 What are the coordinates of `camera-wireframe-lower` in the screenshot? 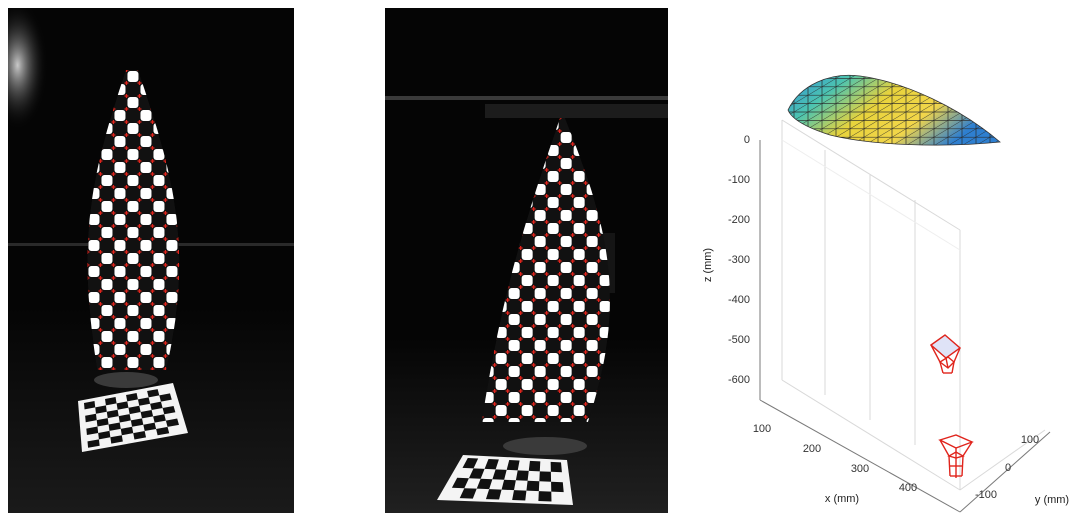 It's located at (956, 456).